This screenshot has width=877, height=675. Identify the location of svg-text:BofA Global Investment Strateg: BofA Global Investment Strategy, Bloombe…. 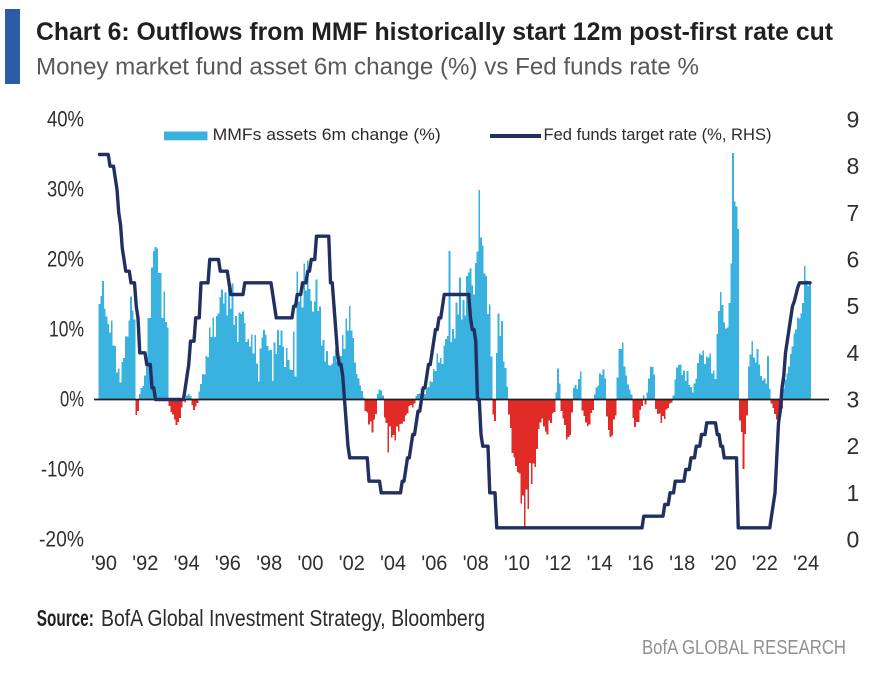
(293, 618).